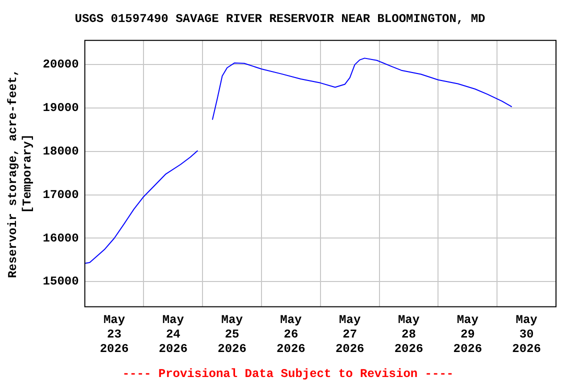  I want to click on y-tick-label: 18000, so click(60, 151).